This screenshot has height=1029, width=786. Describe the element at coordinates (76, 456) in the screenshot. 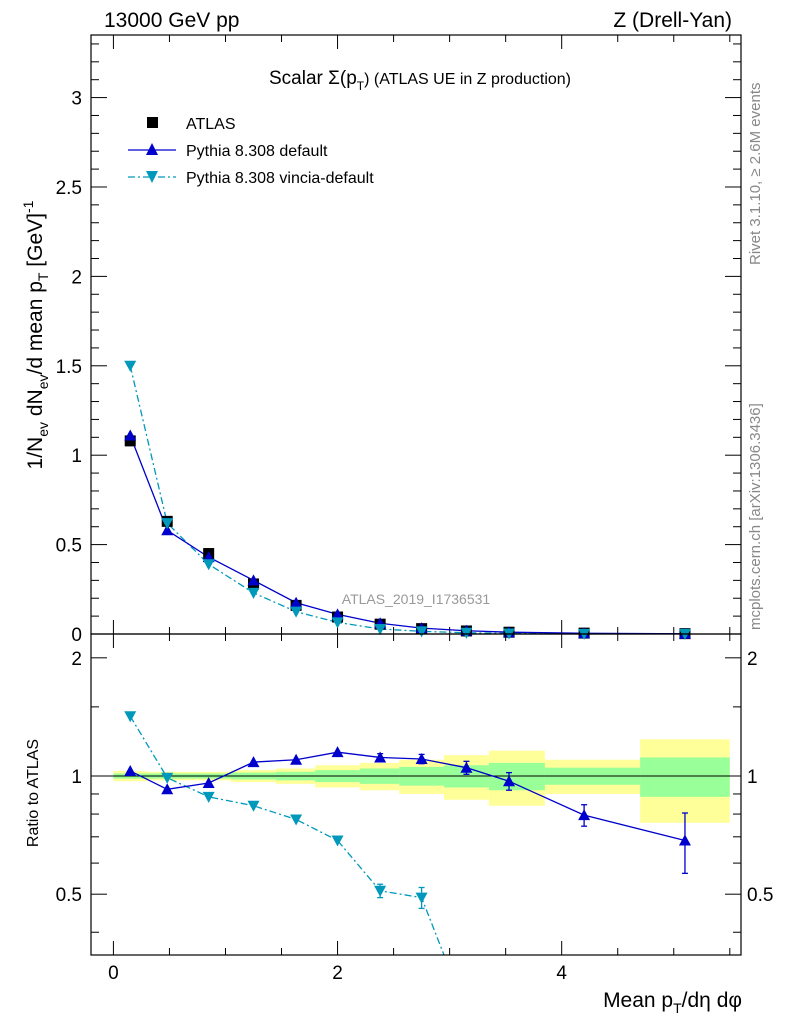

I see `main-ytick-label: 1` at that location.